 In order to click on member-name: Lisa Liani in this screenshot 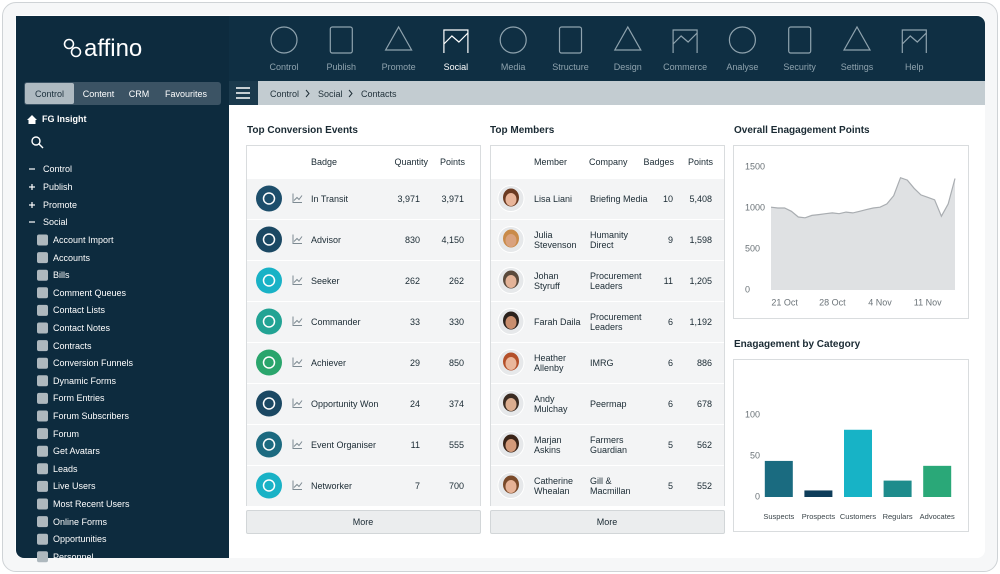, I will do `click(553, 198)`.